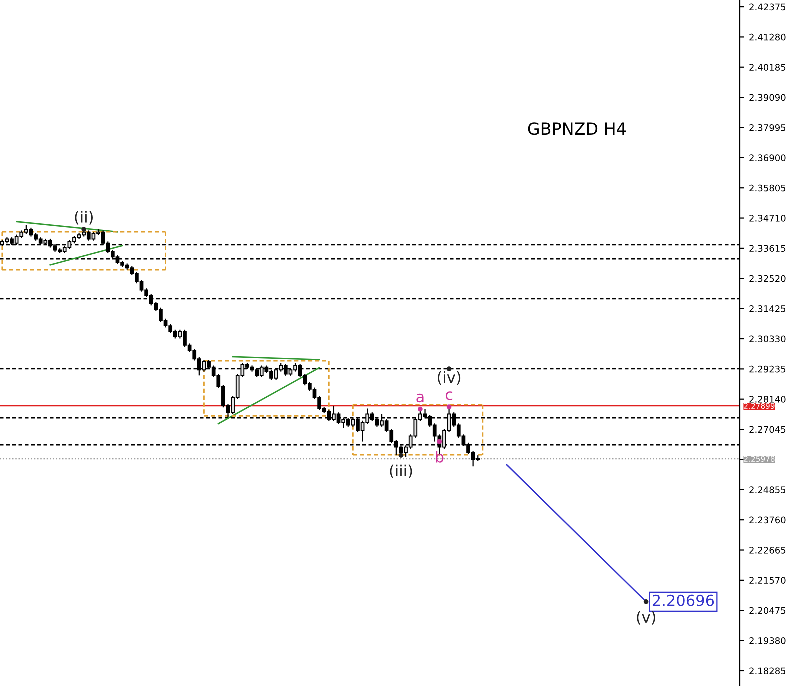  What do you see at coordinates (577, 129) in the screenshot?
I see `text: GBPNZD H4` at bounding box center [577, 129].